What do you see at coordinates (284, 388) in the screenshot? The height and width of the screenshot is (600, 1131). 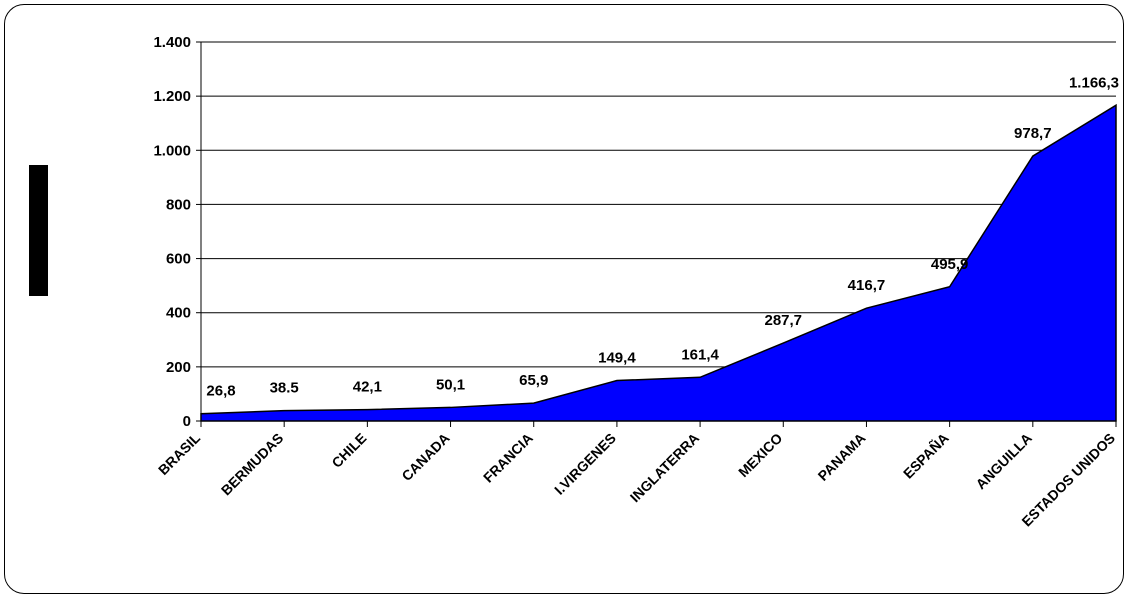 I see `data-label: 38.5` at bounding box center [284, 388].